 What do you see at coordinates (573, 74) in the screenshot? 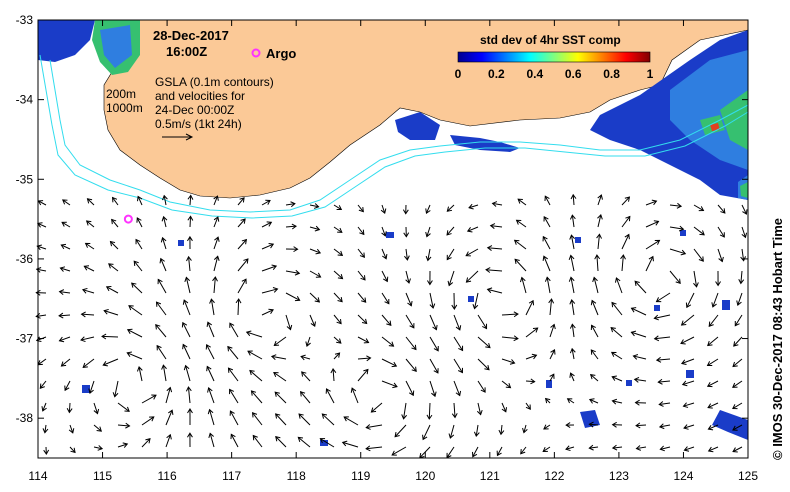
I see `colorbar-tick-label: 0.6` at bounding box center [573, 74].